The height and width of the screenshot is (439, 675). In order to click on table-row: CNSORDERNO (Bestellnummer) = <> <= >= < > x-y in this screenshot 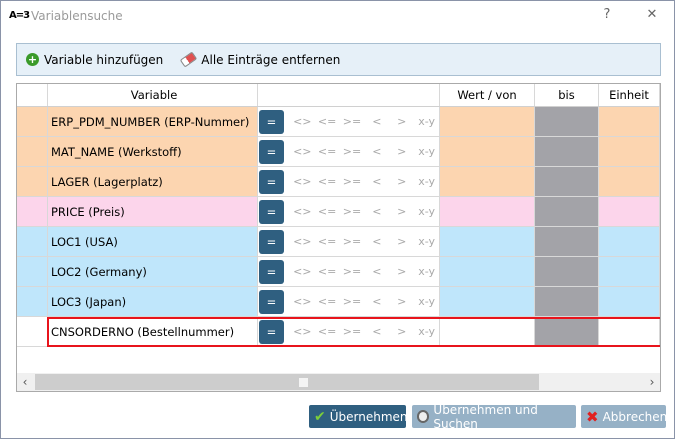, I will do `click(338, 332)`.